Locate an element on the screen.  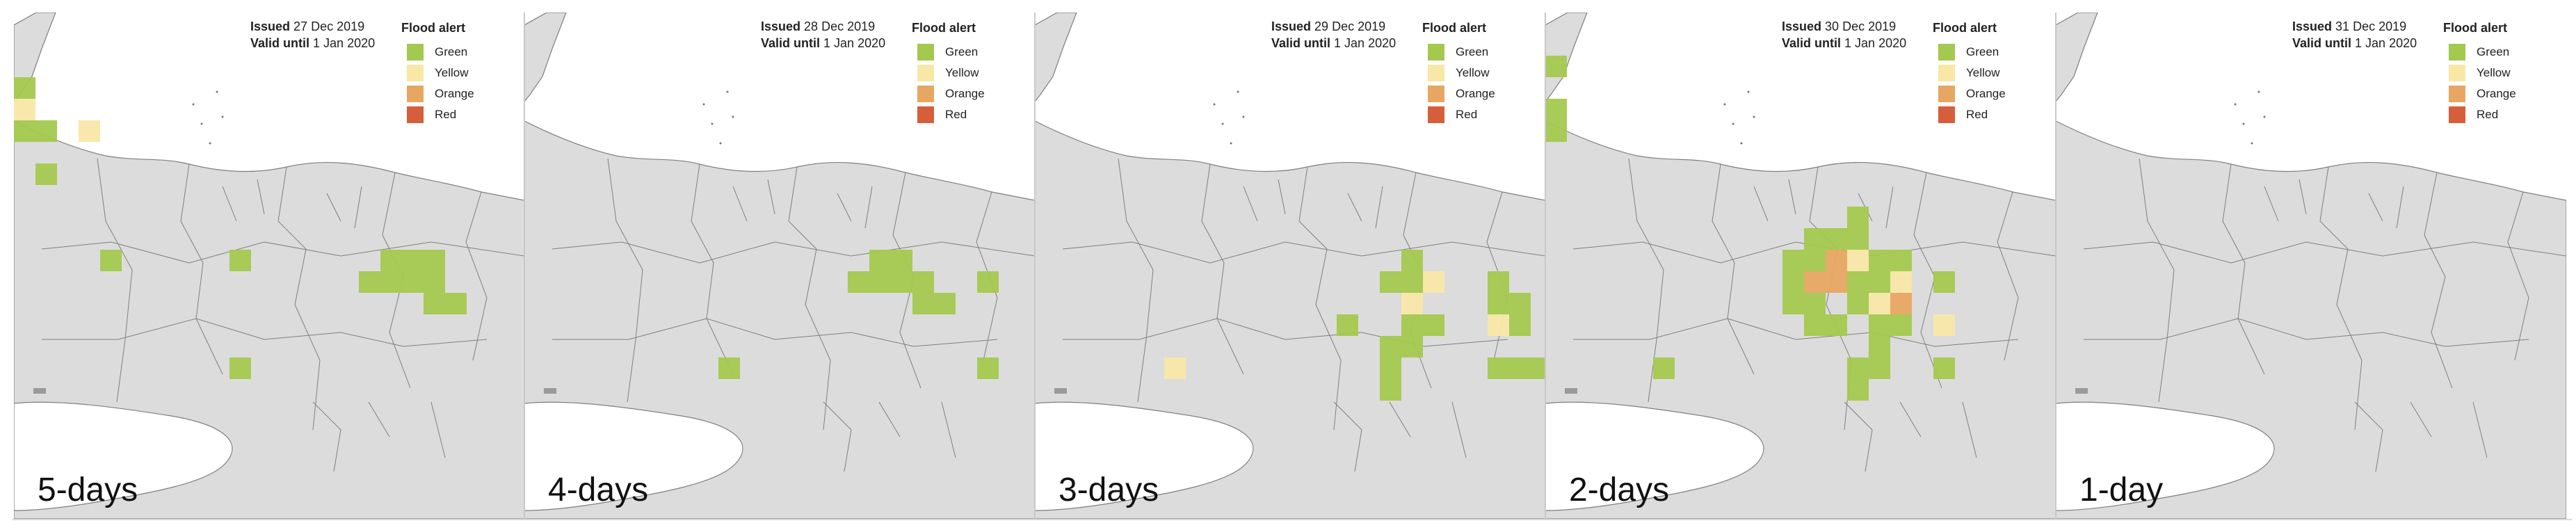
northern-island is located at coordinates (545, 57).